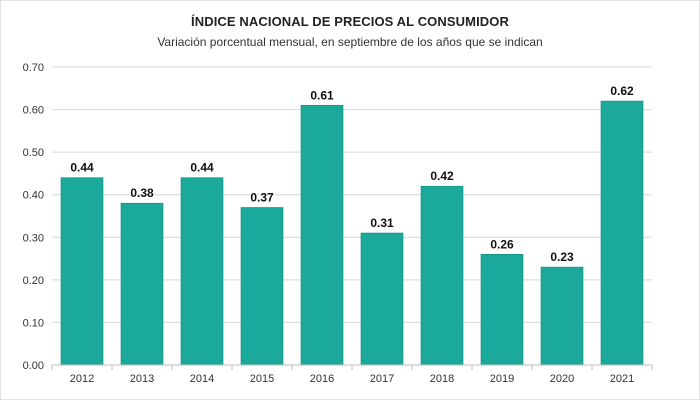  What do you see at coordinates (82, 379) in the screenshot?
I see `x-tick-label-2012: 2012` at bounding box center [82, 379].